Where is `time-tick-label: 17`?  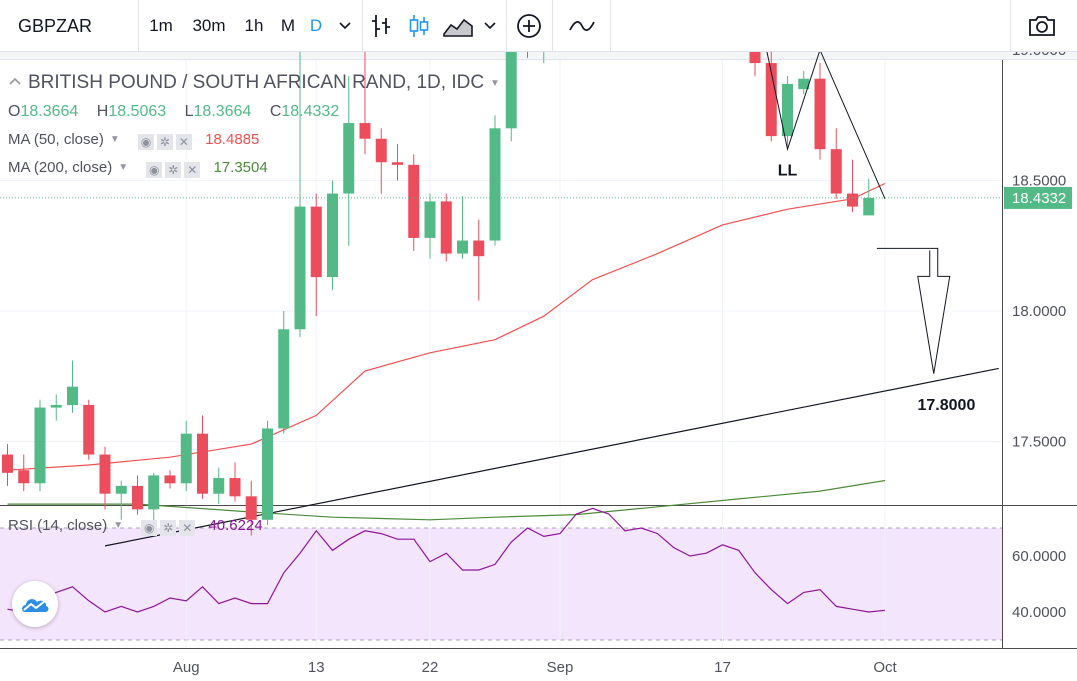
time-tick-label: 17 is located at coordinates (722, 667).